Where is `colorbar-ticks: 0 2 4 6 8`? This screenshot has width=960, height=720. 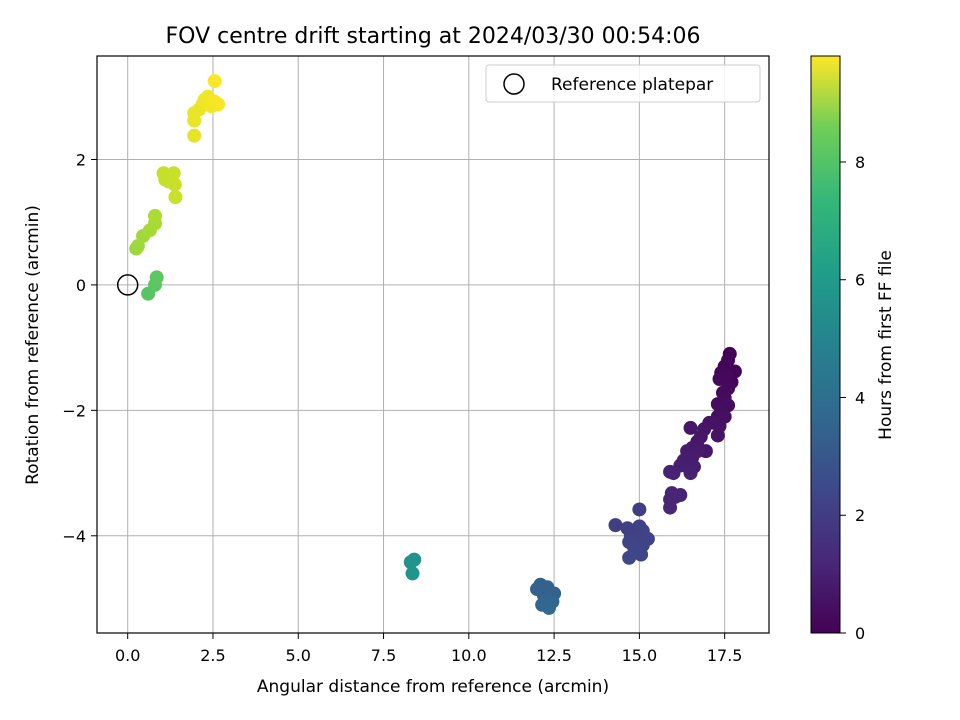
colorbar-ticks: 0 2 4 6 8 is located at coordinates (852, 398).